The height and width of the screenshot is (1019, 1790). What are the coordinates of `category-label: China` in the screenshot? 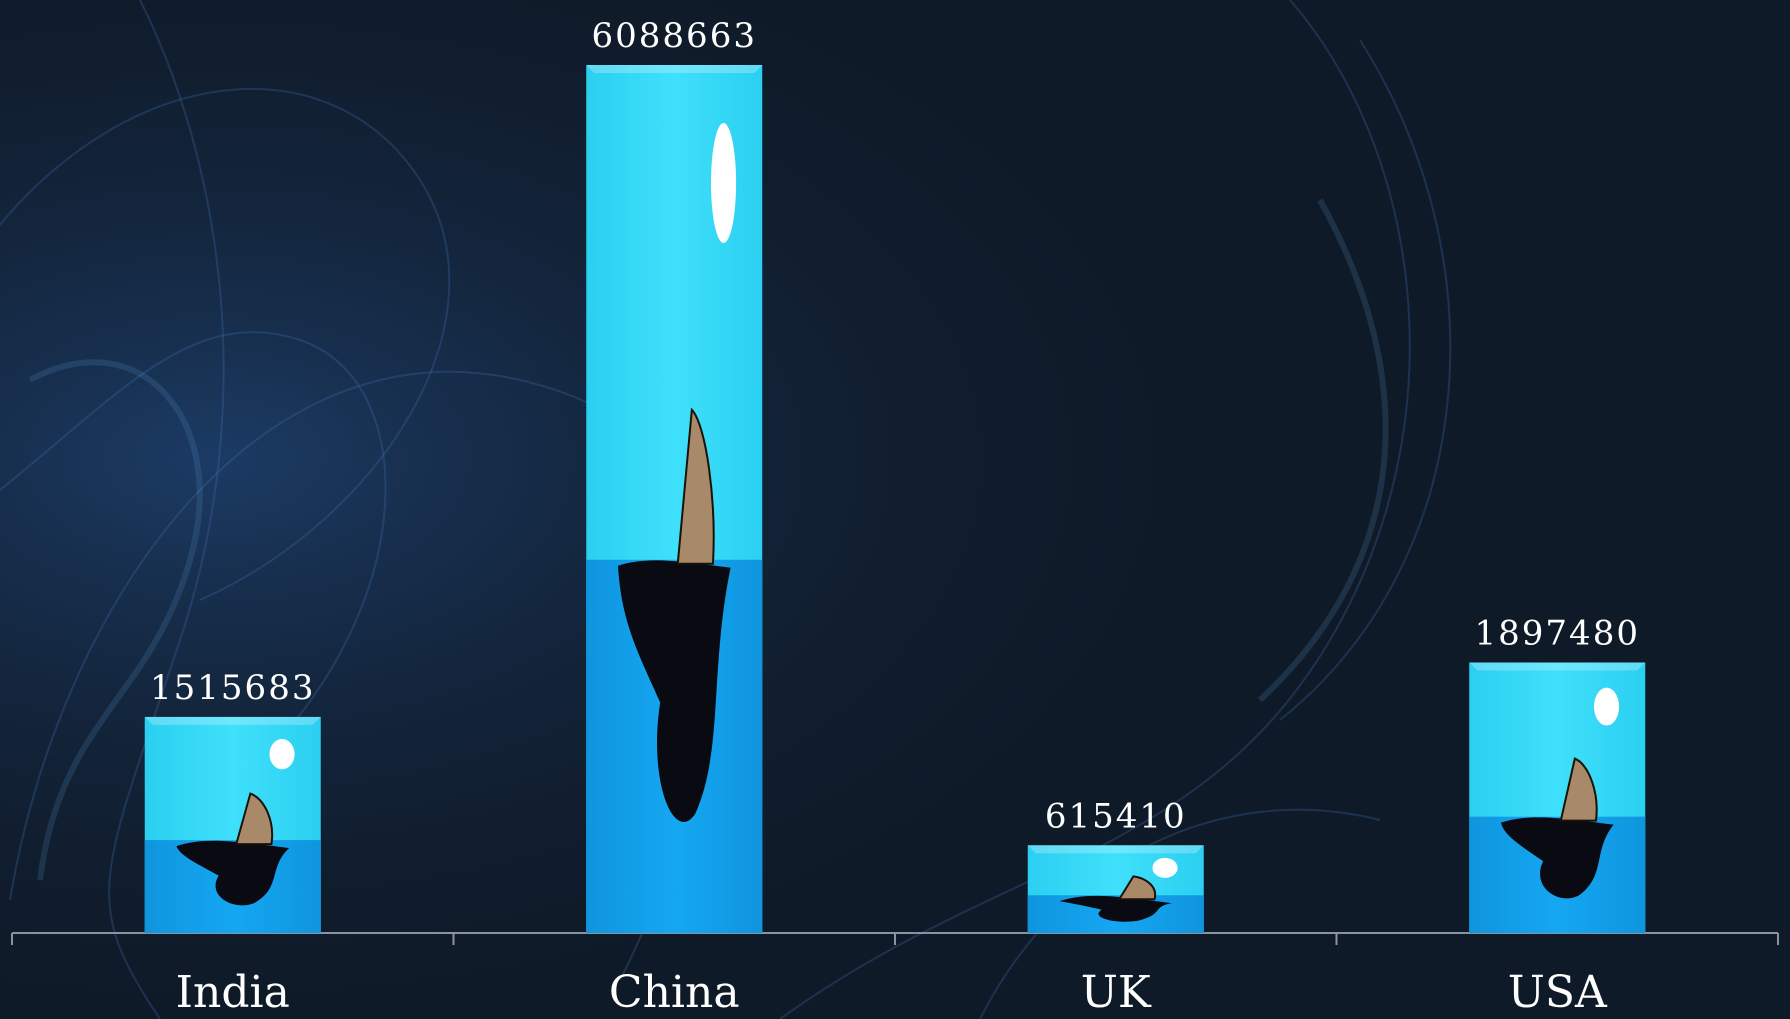 It's located at (674, 992).